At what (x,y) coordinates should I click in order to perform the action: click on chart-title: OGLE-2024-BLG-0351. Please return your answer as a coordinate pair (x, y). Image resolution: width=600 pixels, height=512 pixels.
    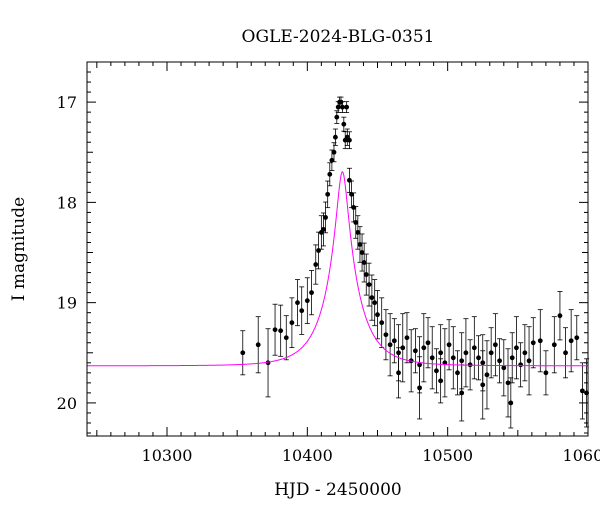
    Looking at the image, I should click on (338, 37).